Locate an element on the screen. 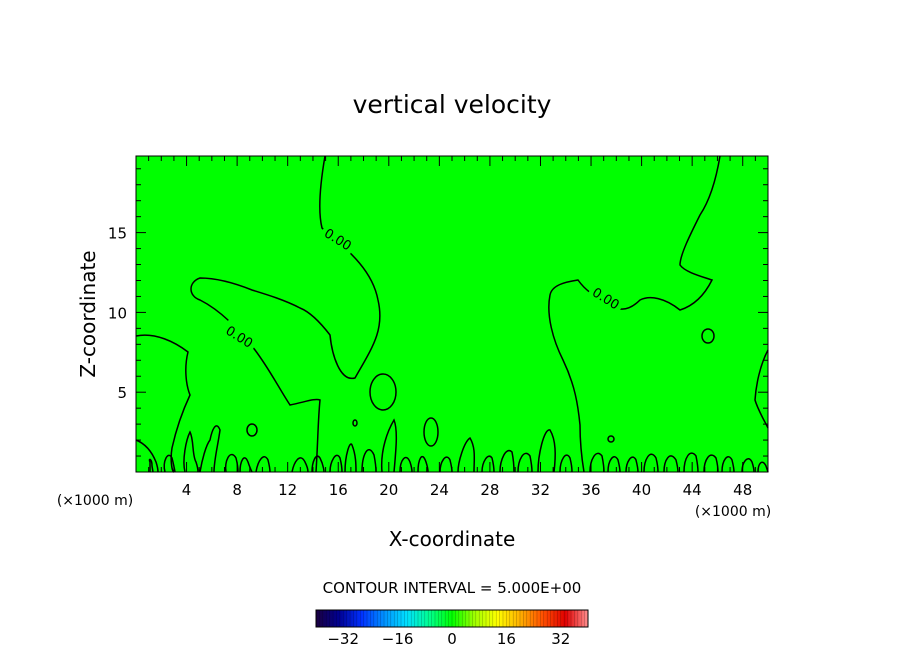 Image resolution: width=904 pixels, height=654 pixels. x-tick-label: 16 is located at coordinates (338, 490).